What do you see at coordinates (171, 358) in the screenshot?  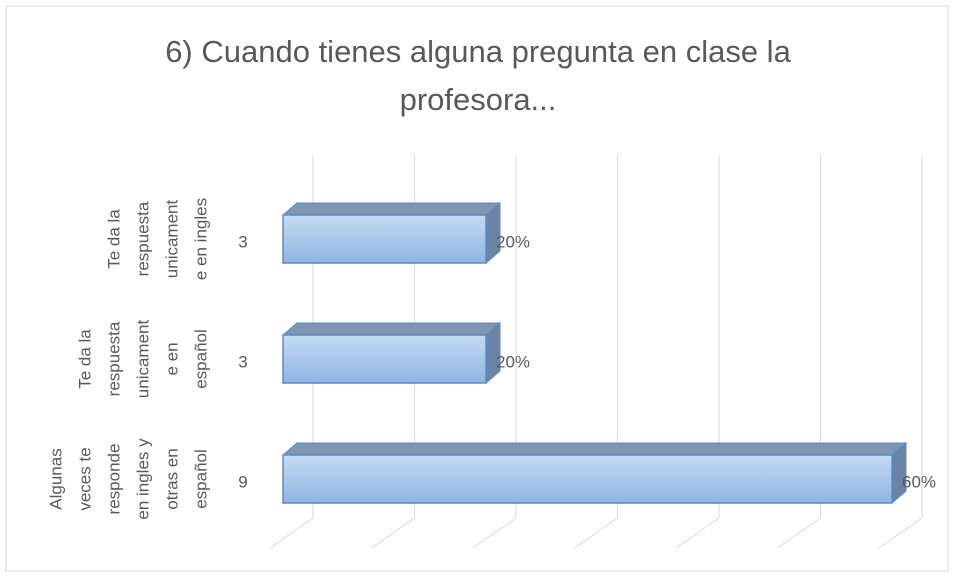 I see `category-label: e en` at bounding box center [171, 358].